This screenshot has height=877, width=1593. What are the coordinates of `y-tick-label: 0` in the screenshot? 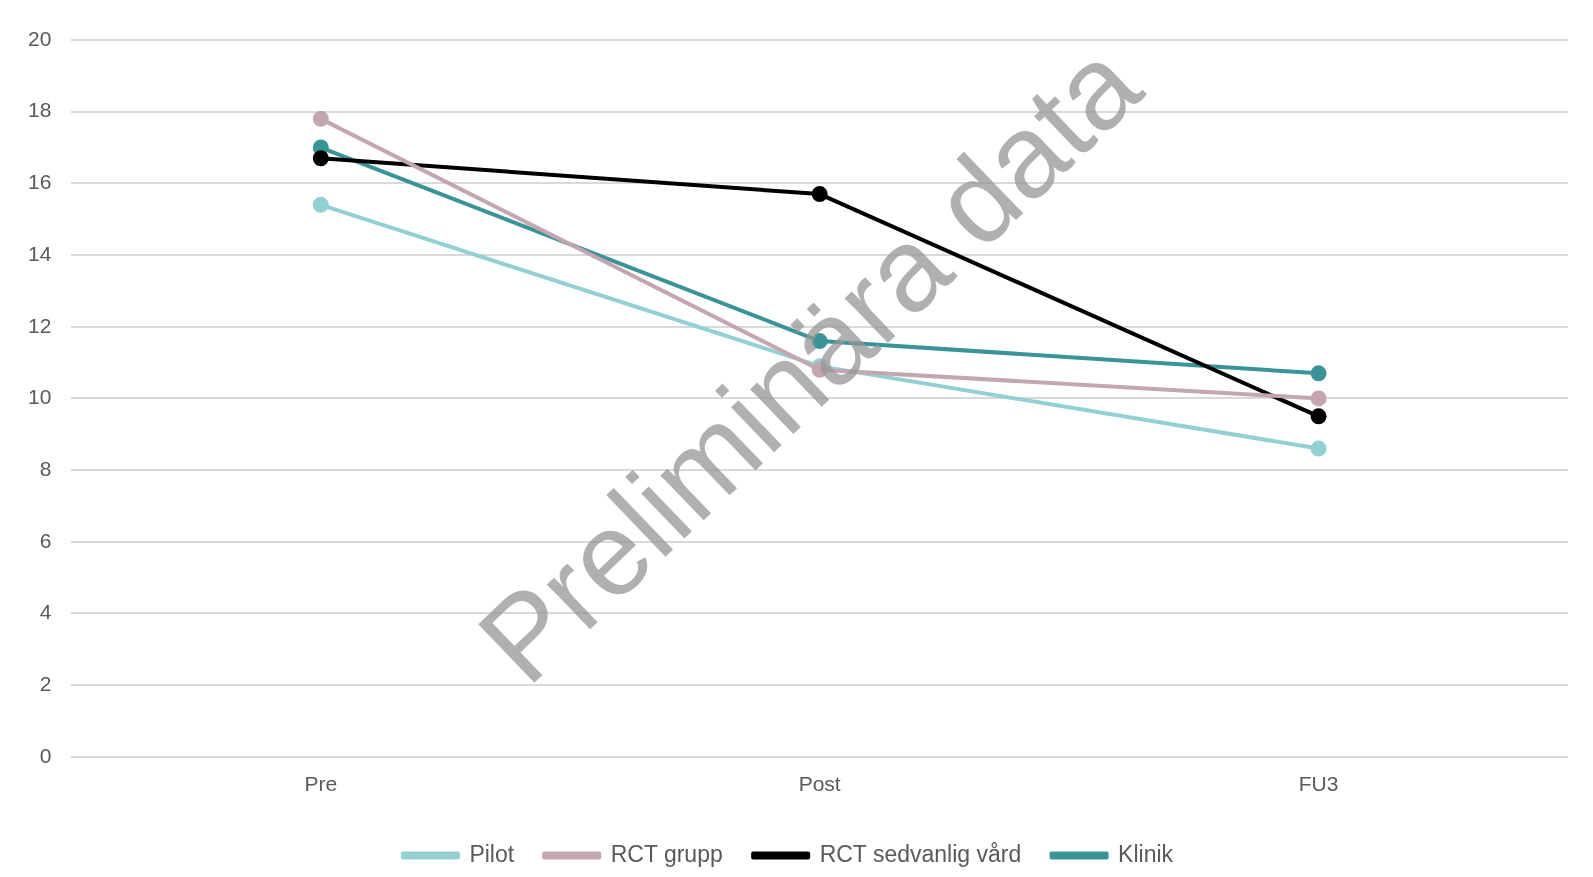 It's located at (45, 755).